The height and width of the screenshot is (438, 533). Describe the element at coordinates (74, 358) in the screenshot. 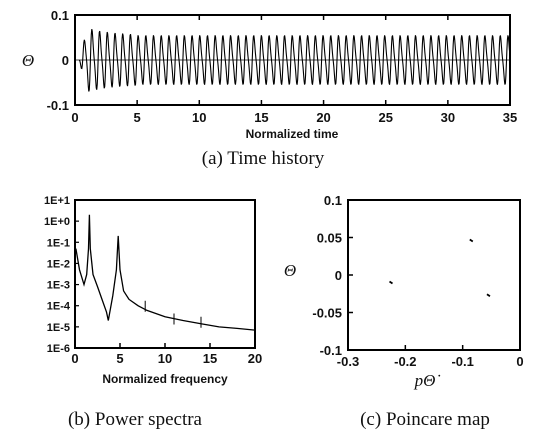

I see `power-spectra-x-tick-label: 0` at that location.